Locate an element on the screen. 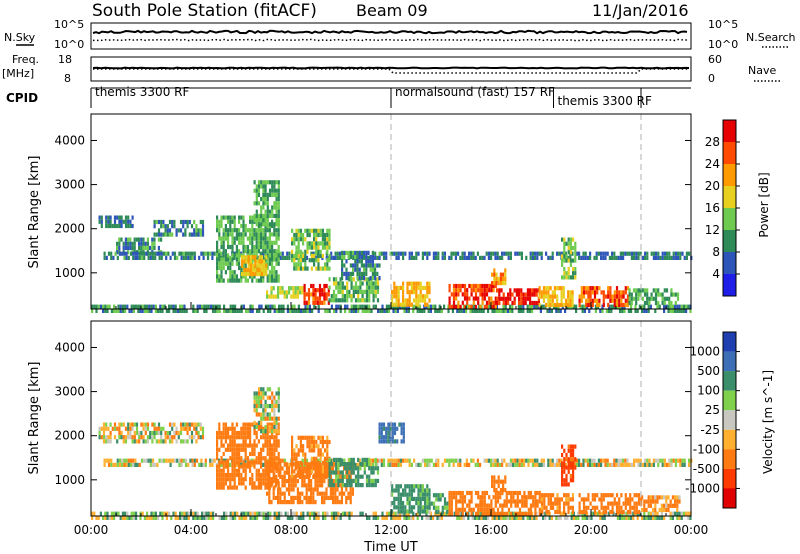  velocity-region is located at coordinates (557, 504).